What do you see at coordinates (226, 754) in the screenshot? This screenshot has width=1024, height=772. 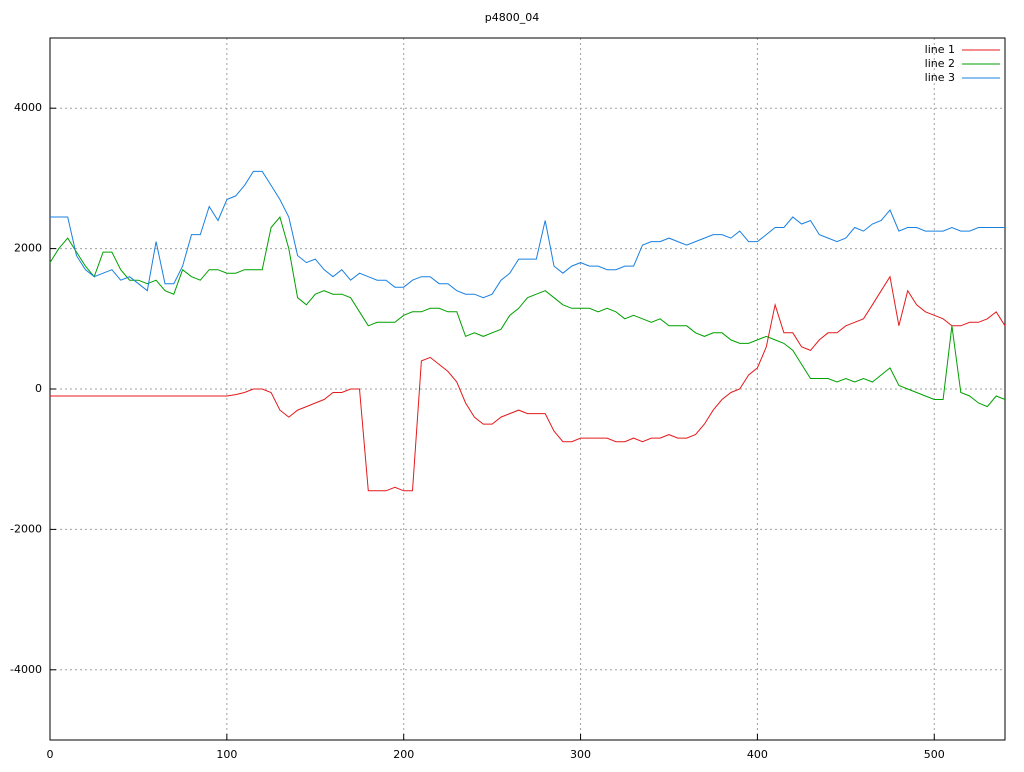 I see `x-tick-label: 100` at bounding box center [226, 754].